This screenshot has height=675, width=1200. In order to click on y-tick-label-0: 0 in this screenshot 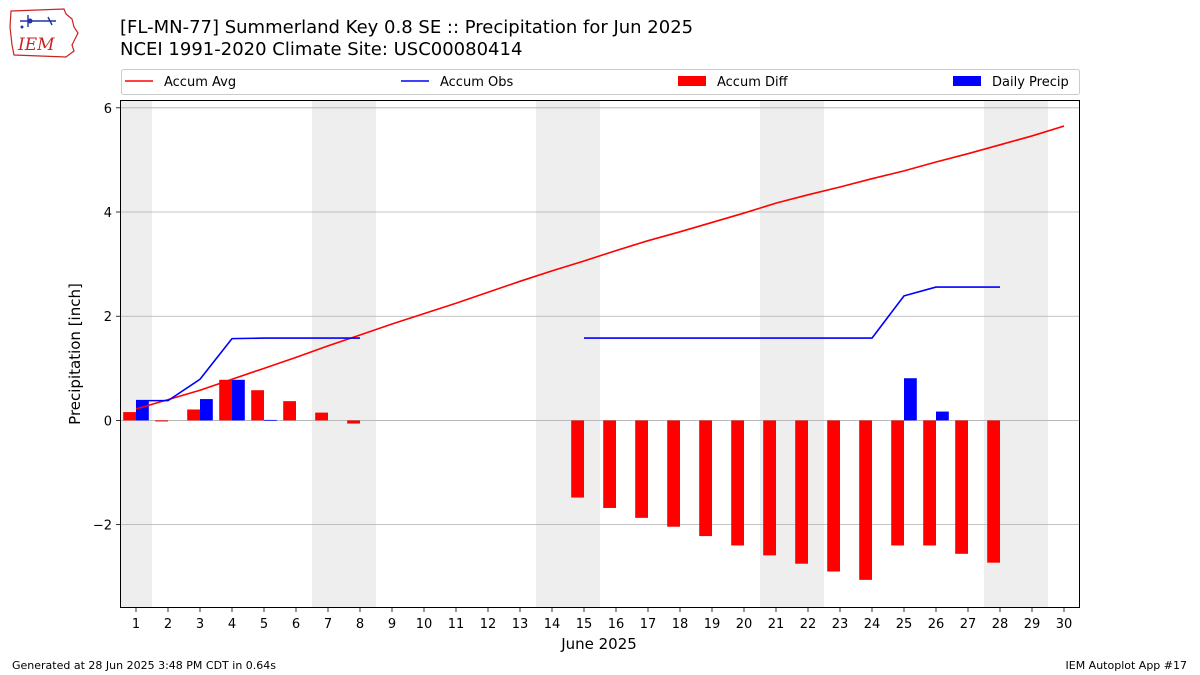, I will do `click(108, 421)`.